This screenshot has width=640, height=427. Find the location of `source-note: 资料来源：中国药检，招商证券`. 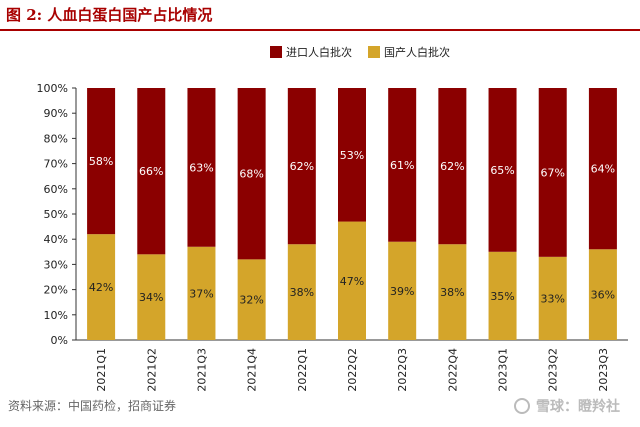

source-note: 资料来源：中国药检，招商证券 is located at coordinates (92, 406).